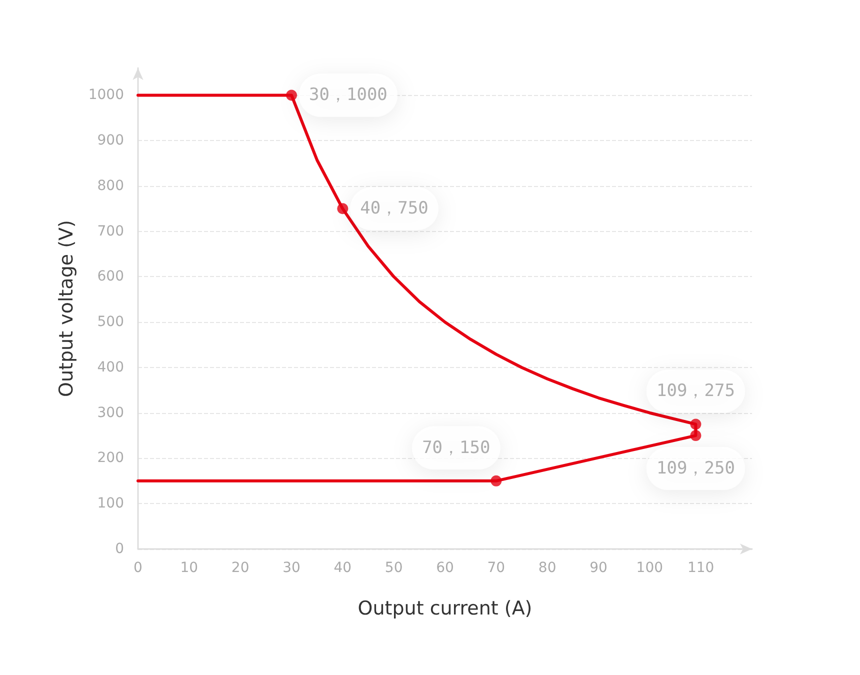 The height and width of the screenshot is (675, 860). Describe the element at coordinates (695, 391) in the screenshot. I see `data-label: 109，275` at that location.